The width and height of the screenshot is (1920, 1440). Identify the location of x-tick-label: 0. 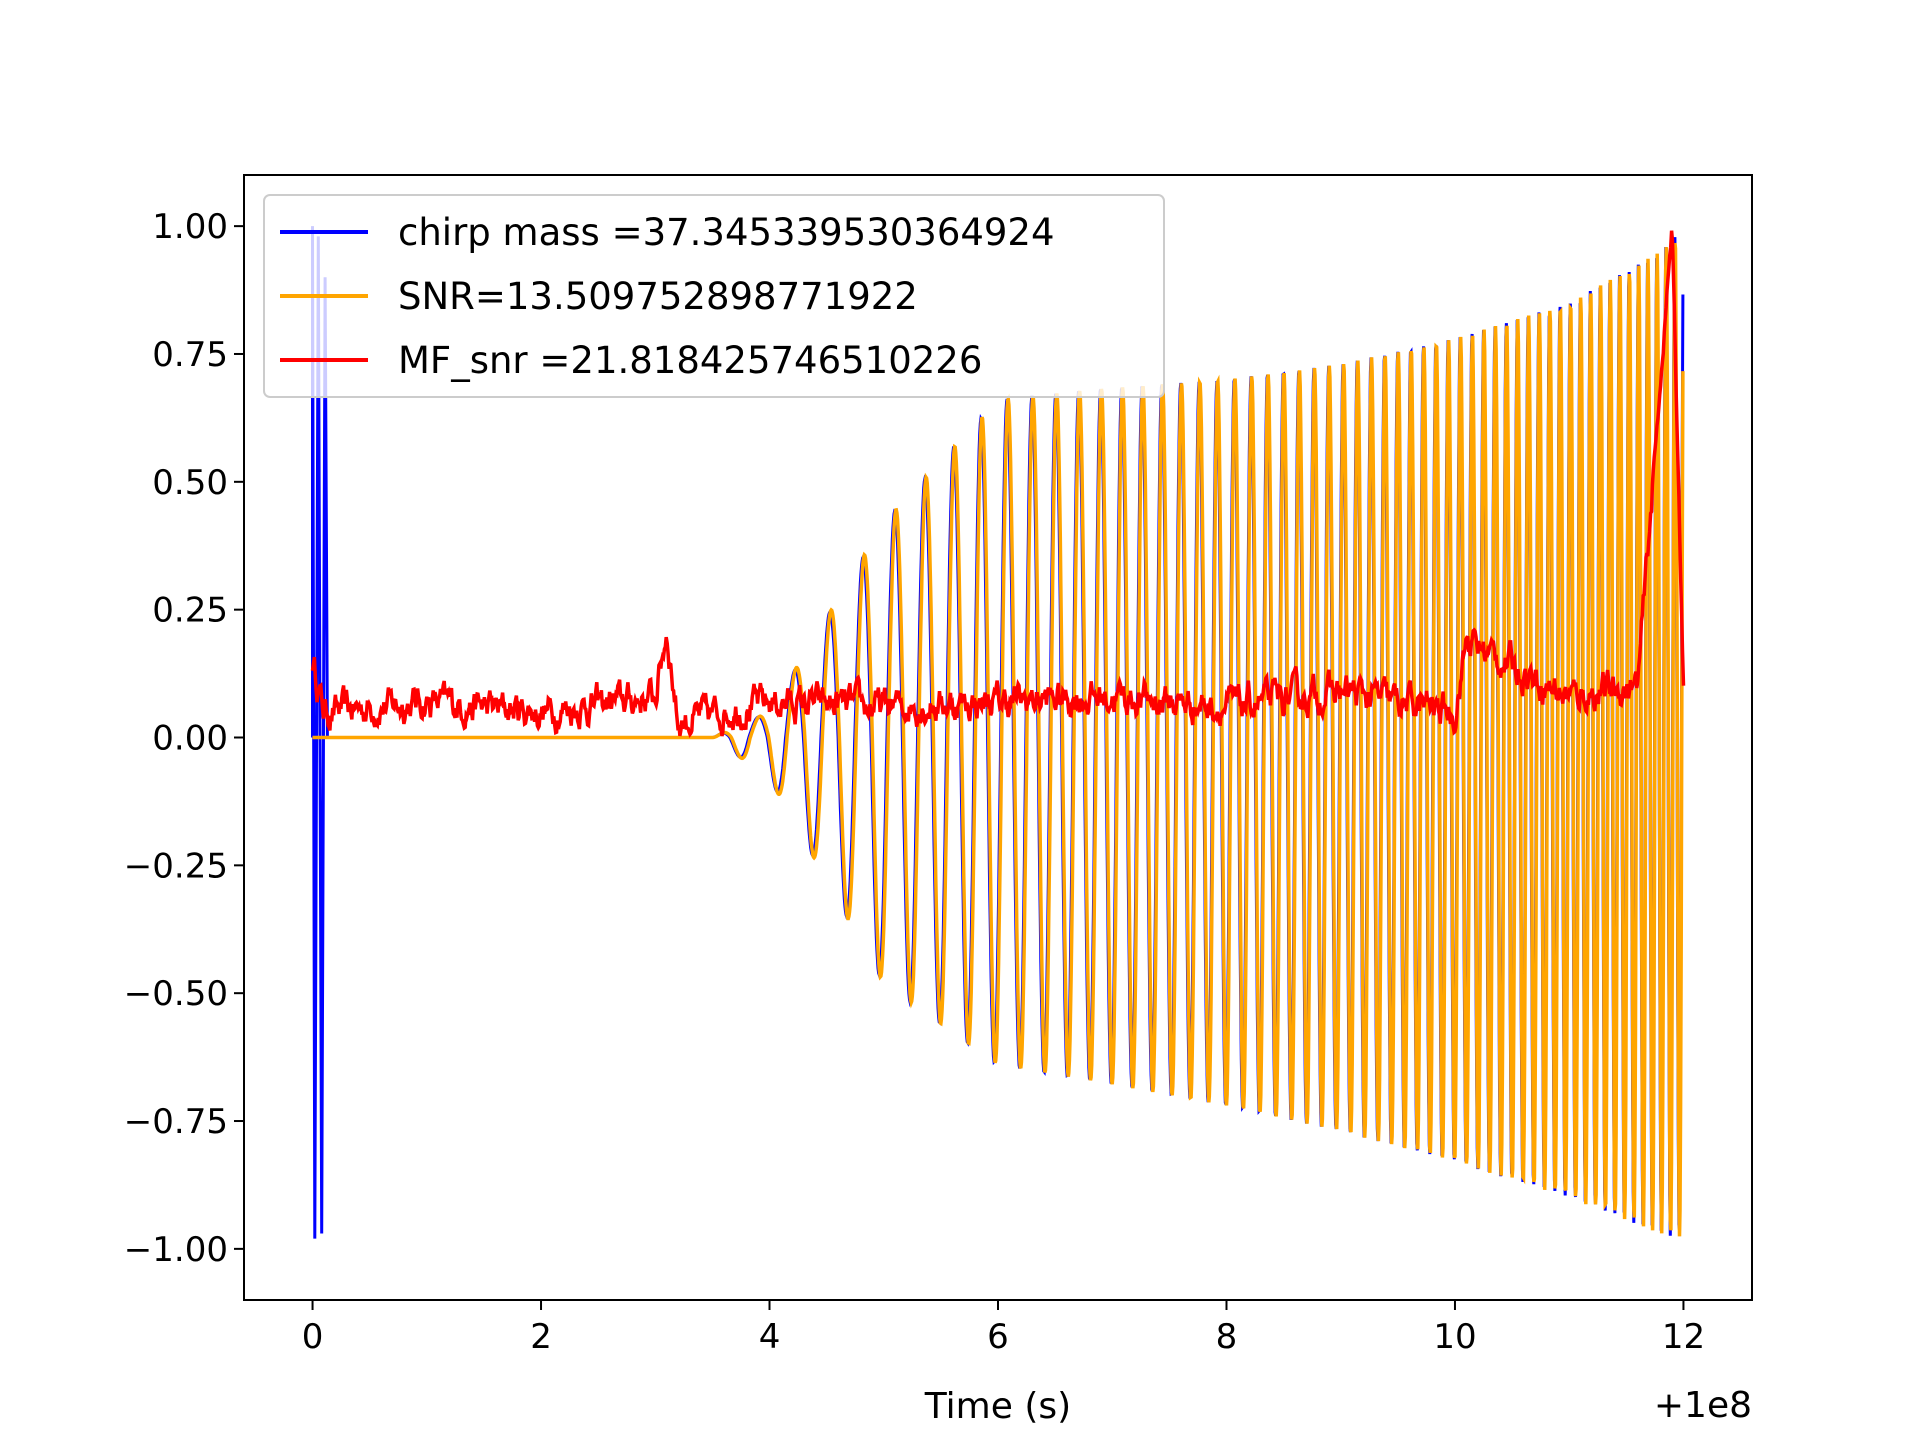
(313, 1337).